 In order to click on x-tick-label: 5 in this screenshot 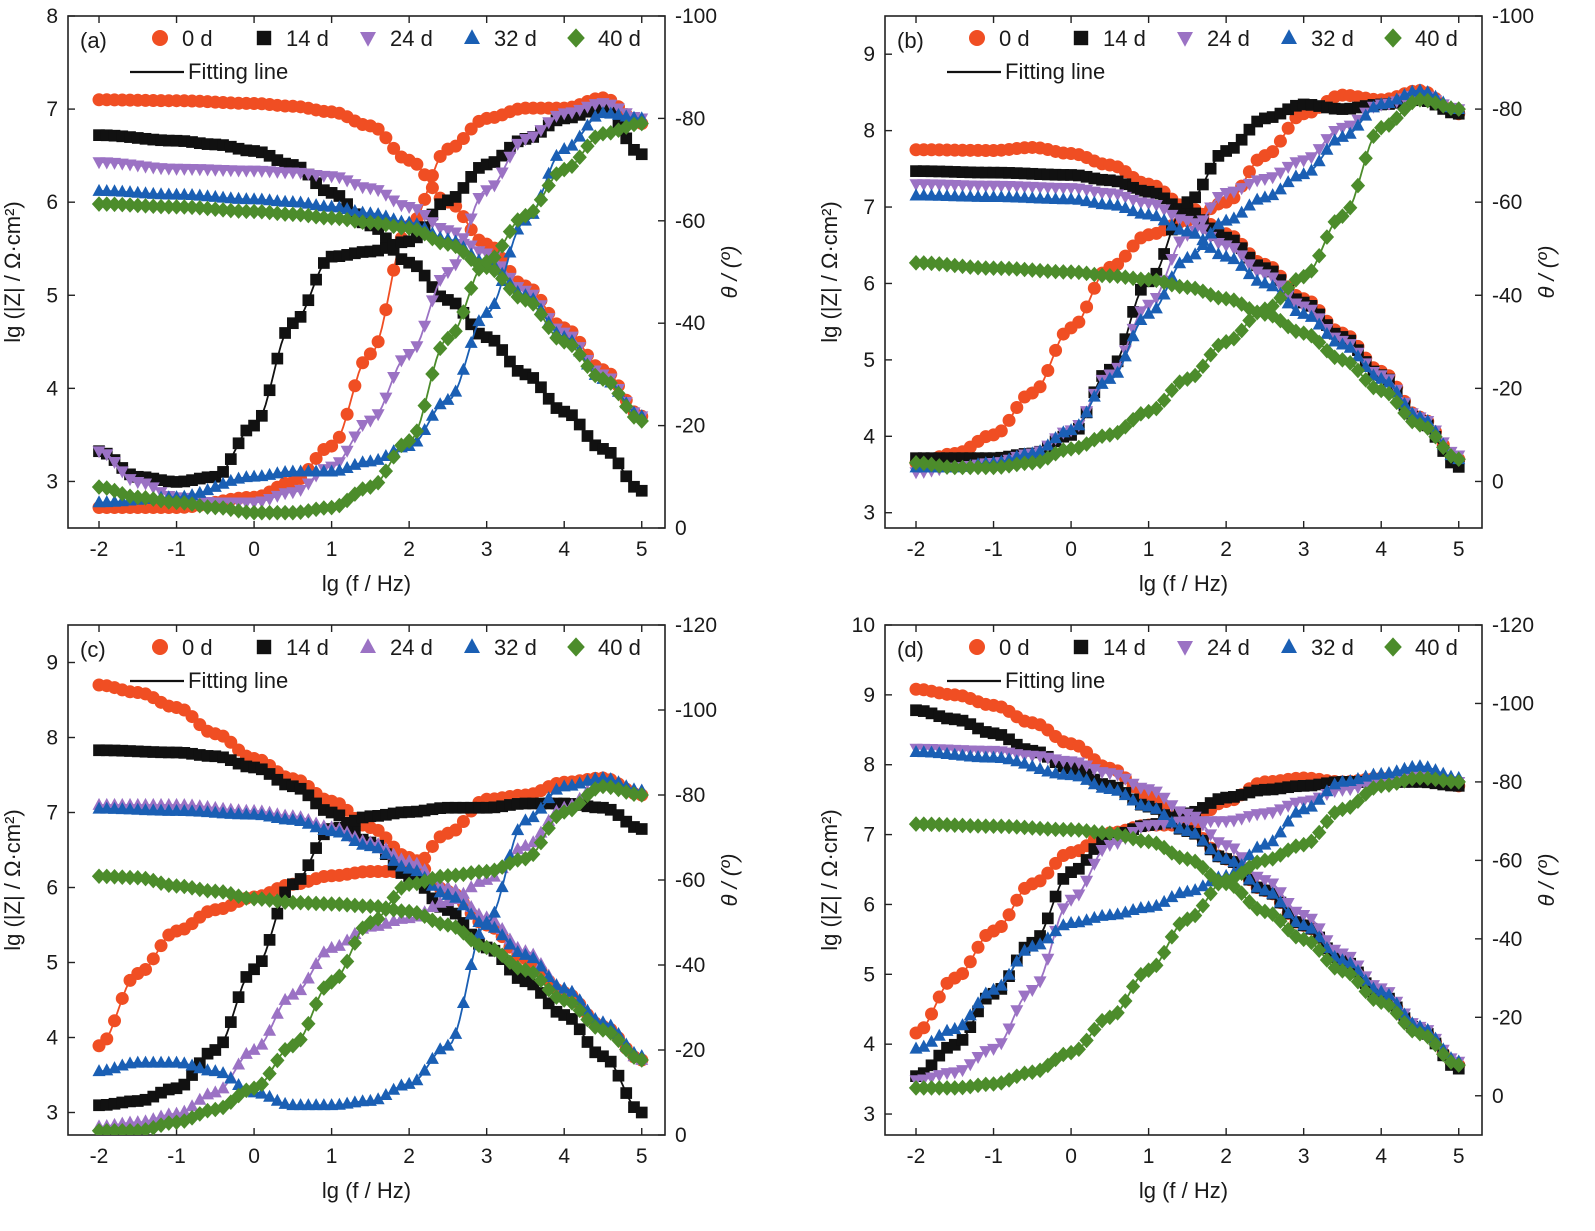, I will do `click(1459, 549)`.